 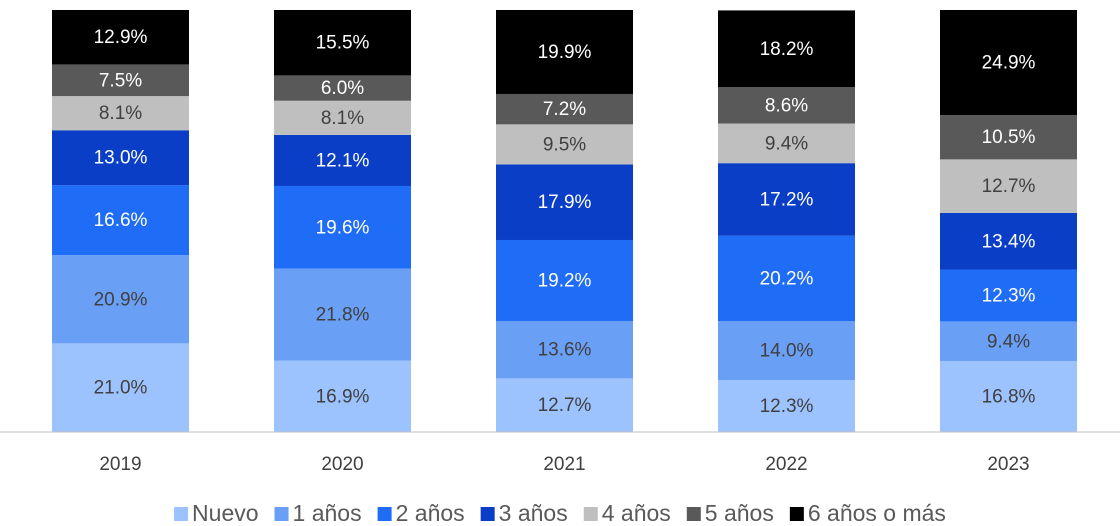 I want to click on legend-label: 3 años, so click(x=533, y=513).